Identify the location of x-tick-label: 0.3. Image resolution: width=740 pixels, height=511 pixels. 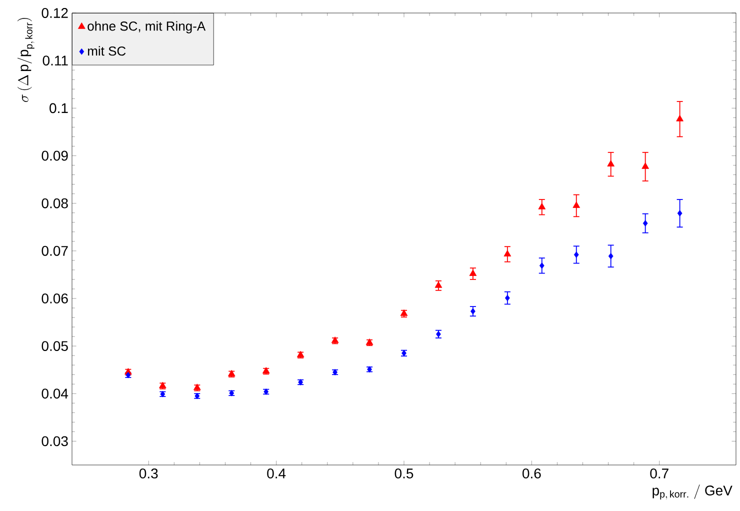
(148, 473).